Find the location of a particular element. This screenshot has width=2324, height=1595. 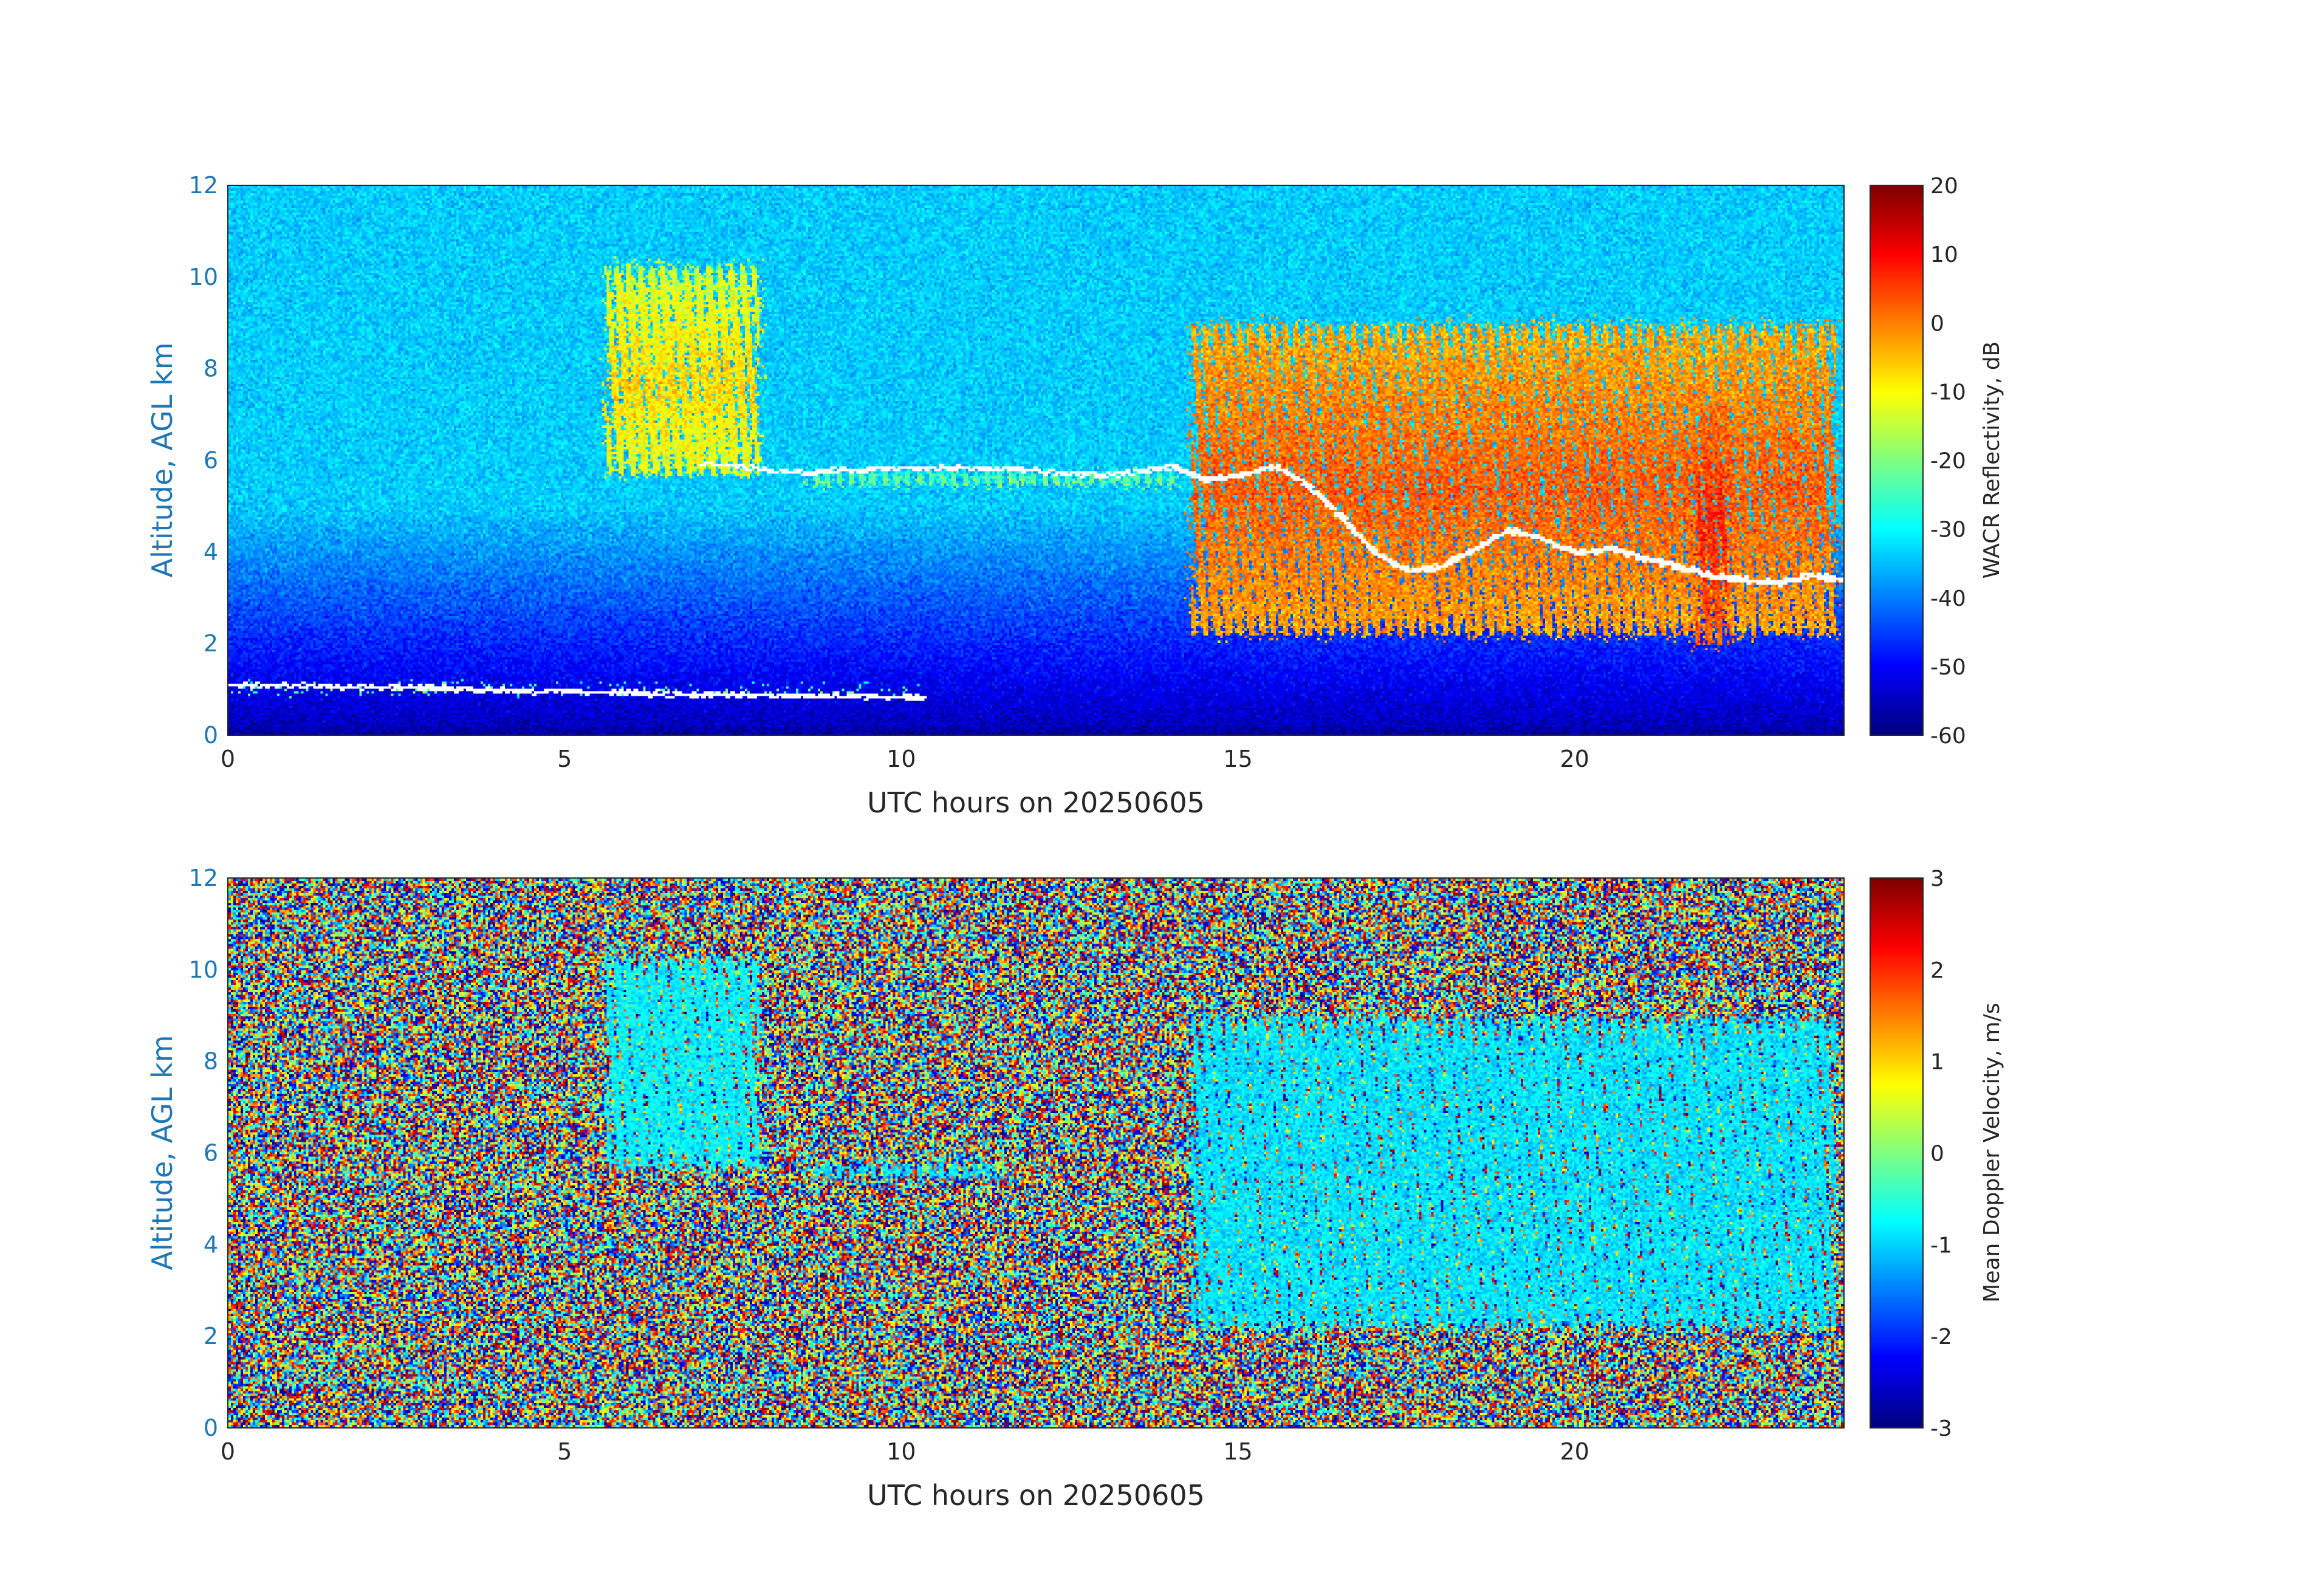

colorbar-tick-label: -50 is located at coordinates (1948, 667).